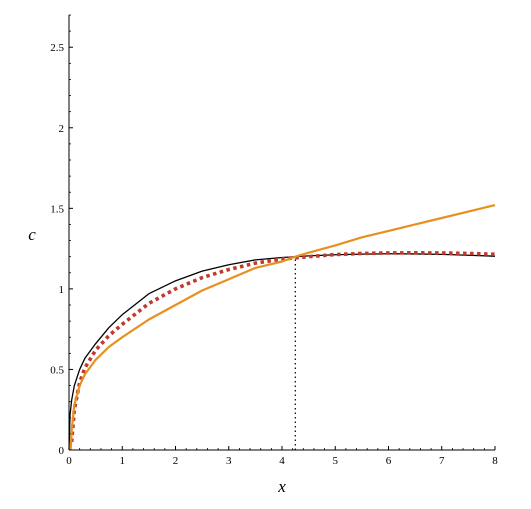  Describe the element at coordinates (57, 370) in the screenshot. I see `y-tick-label: 0.5` at that location.